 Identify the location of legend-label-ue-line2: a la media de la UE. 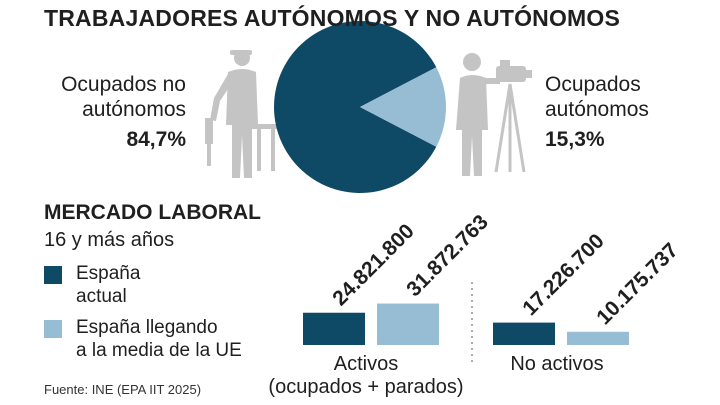
(159, 350).